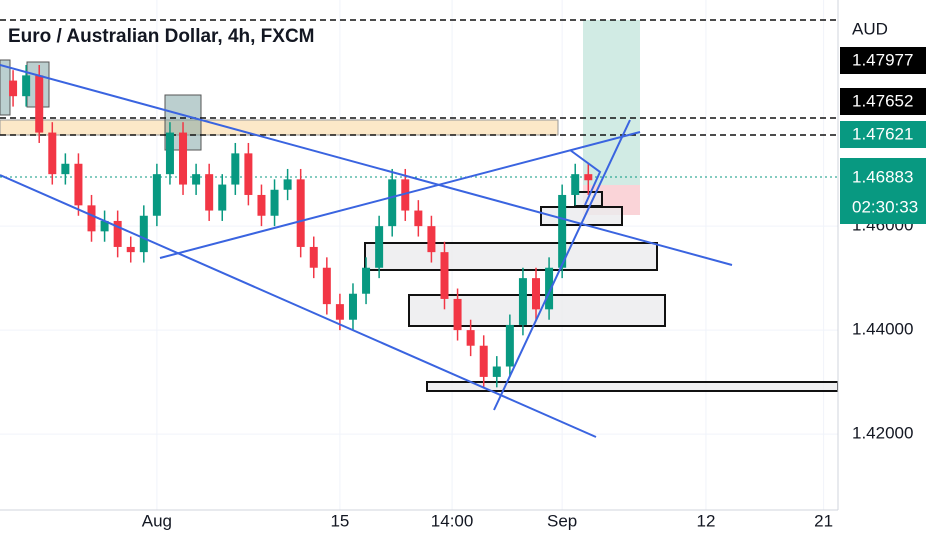 This screenshot has height=555, width=932. Describe the element at coordinates (882, 329) in the screenshot. I see `y-tick-label: 1.44000` at that location.